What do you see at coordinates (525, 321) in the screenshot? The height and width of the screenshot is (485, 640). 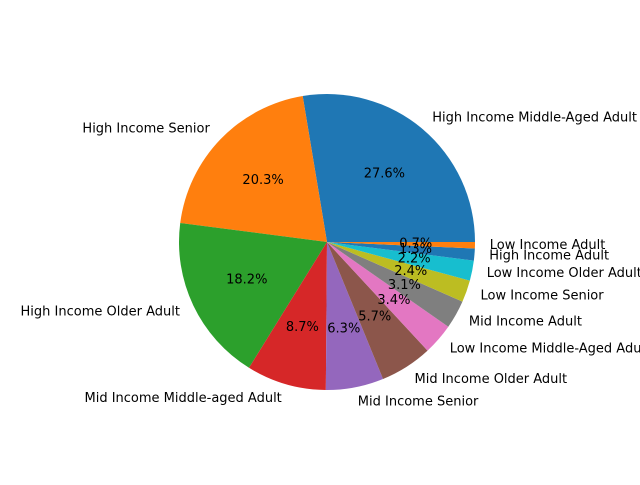 I see `slice-label-mid-income-adult: Mid Income Adult` at bounding box center [525, 321].